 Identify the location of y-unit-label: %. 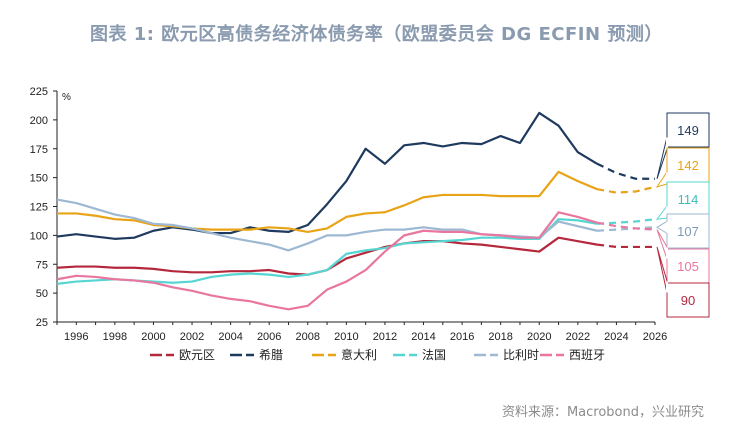
(66, 97).